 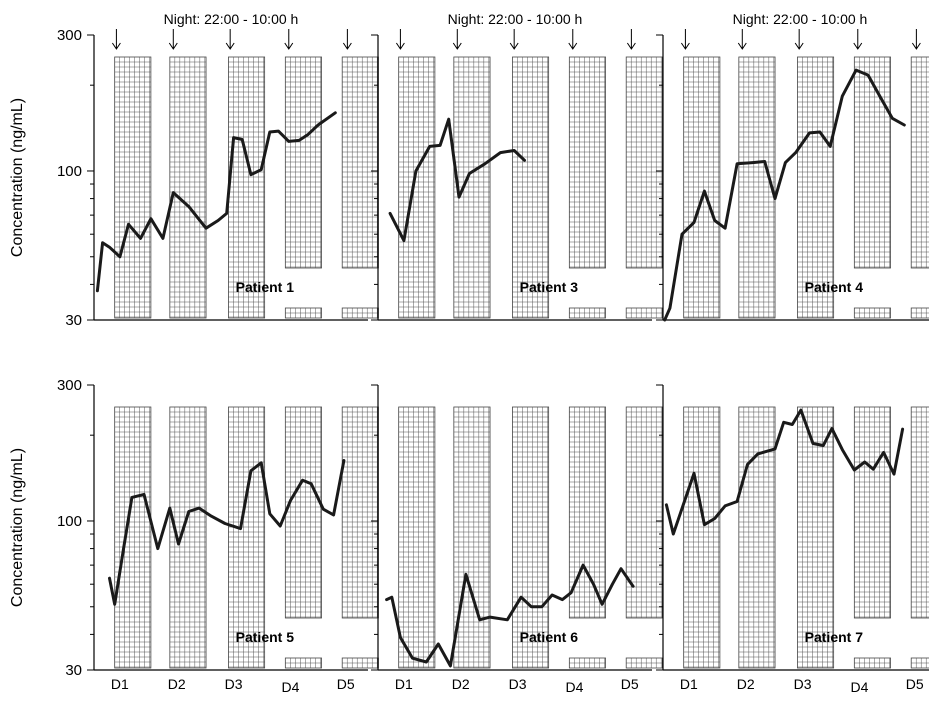 What do you see at coordinates (792, 540) in the screenshot?
I see `chart-panel: D1 D2 D3 D4 D5 Patient 7` at bounding box center [792, 540].